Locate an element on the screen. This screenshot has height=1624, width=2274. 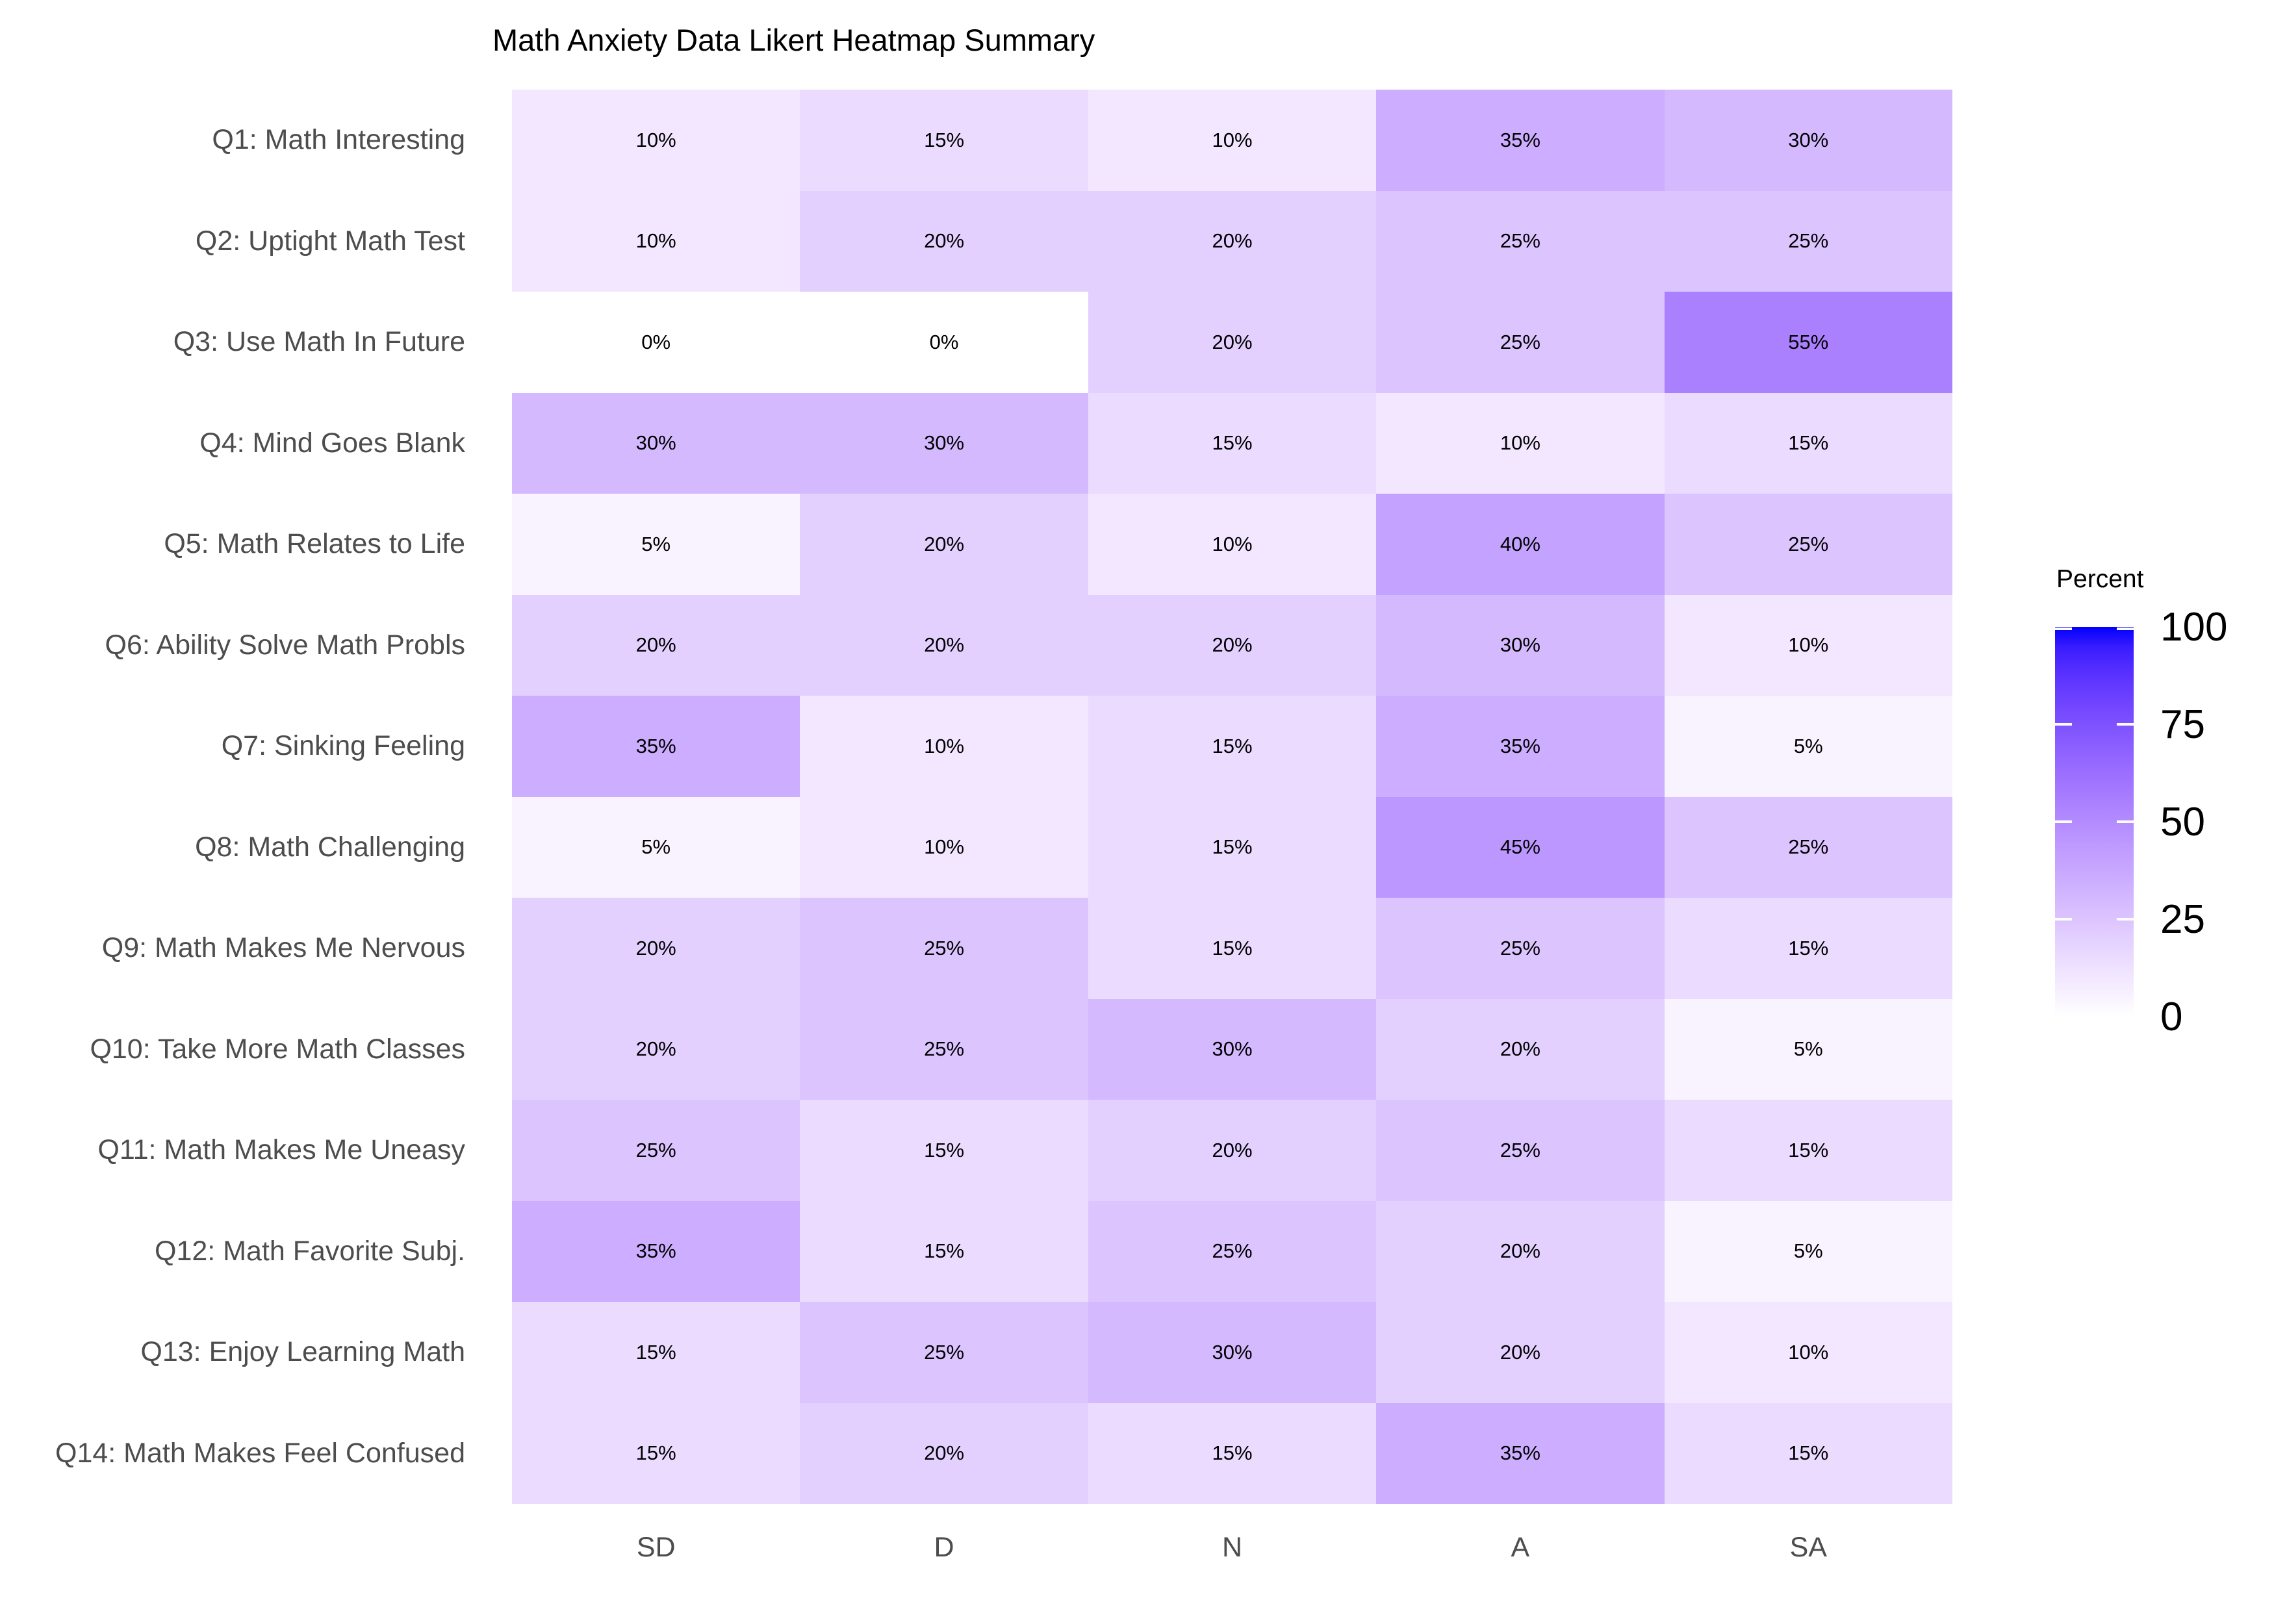
y-axis-label: Q13: Enjoy Learning Math is located at coordinates (302, 1352).